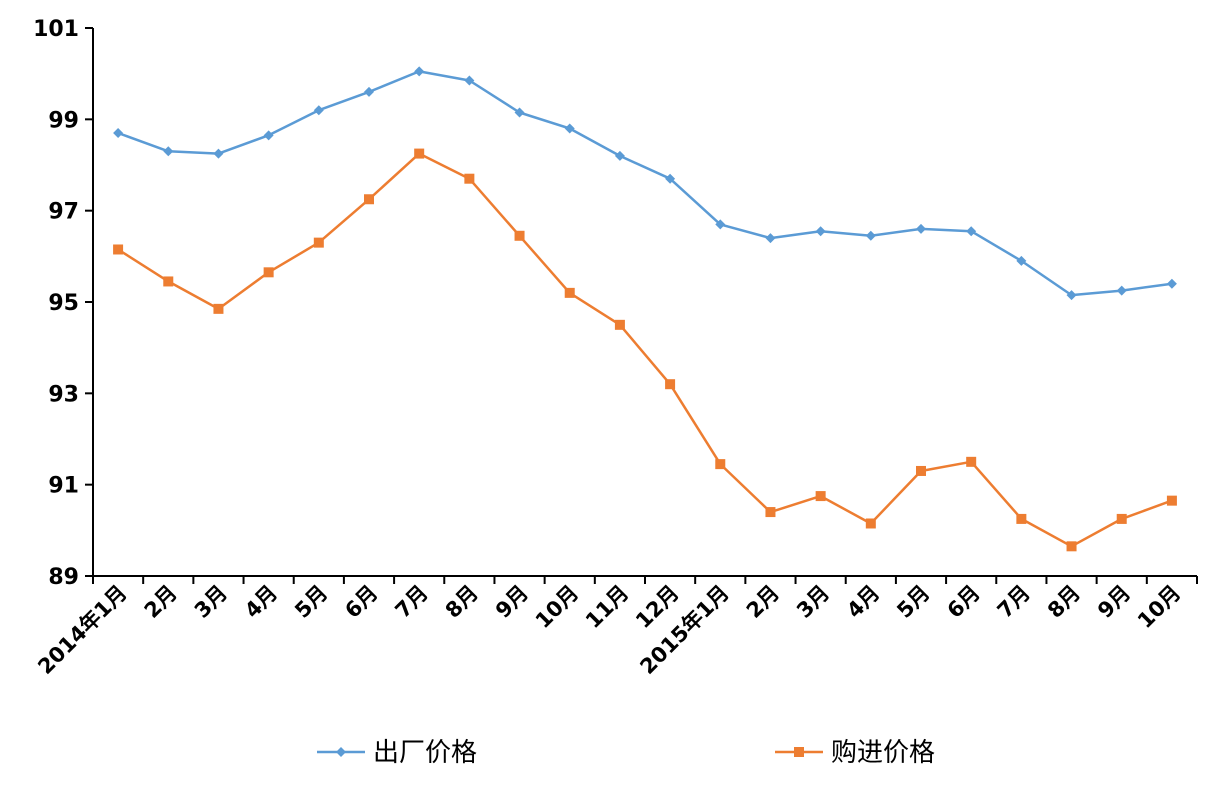  What do you see at coordinates (626, 753) in the screenshot?
I see `legend: 出厂价格 购进价格` at bounding box center [626, 753].